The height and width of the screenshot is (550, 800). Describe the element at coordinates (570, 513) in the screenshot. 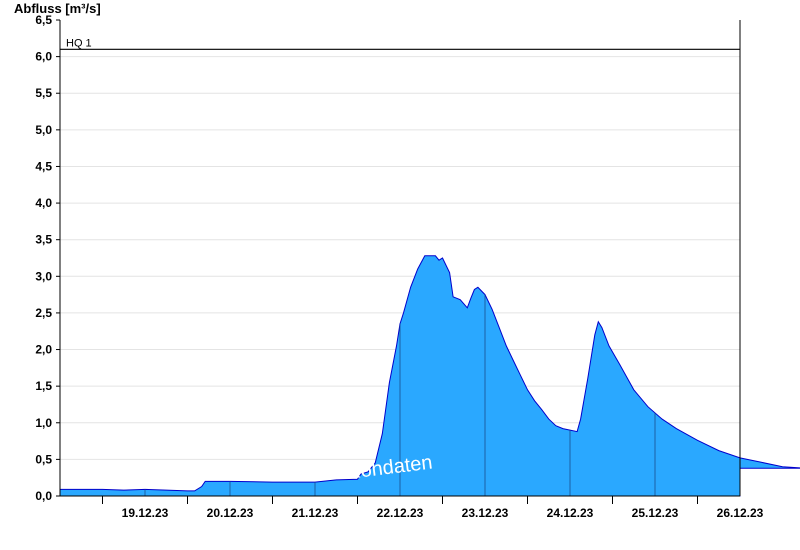

I see `x-tick-label: 24.12.23` at that location.